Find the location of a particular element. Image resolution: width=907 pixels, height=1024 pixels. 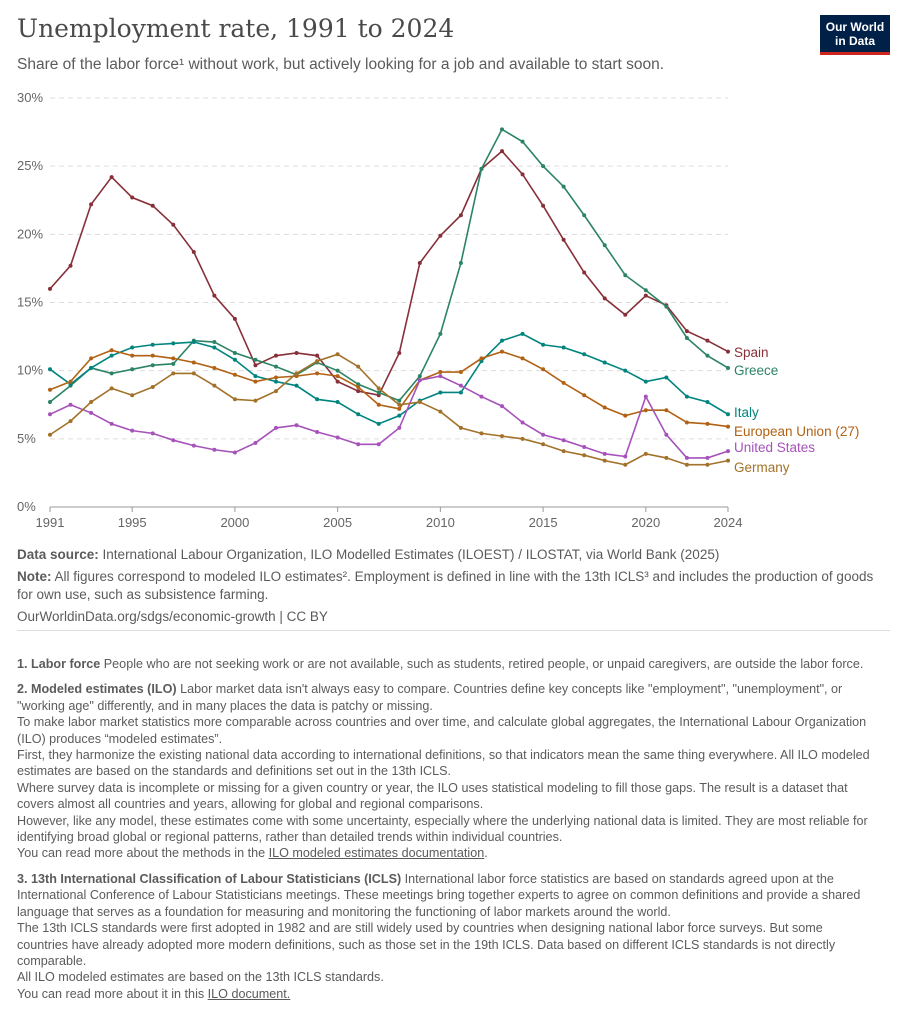

owid-logo: Our World in Data is located at coordinates (855, 35).